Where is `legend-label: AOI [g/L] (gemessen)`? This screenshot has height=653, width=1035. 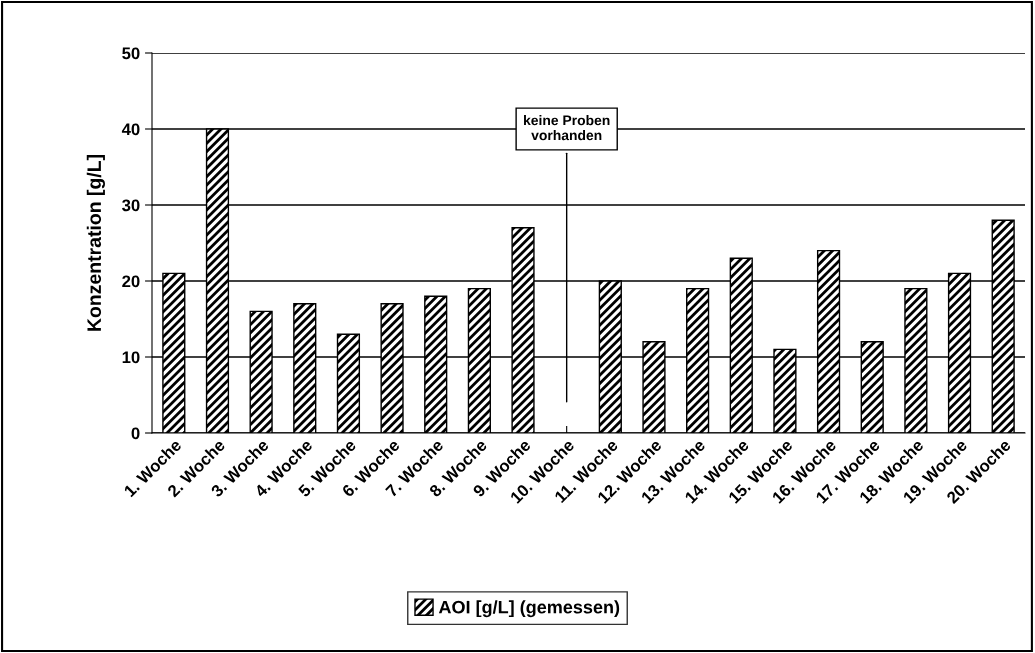 legend-label: AOI [g/L] (gemessen) is located at coordinates (529, 609).